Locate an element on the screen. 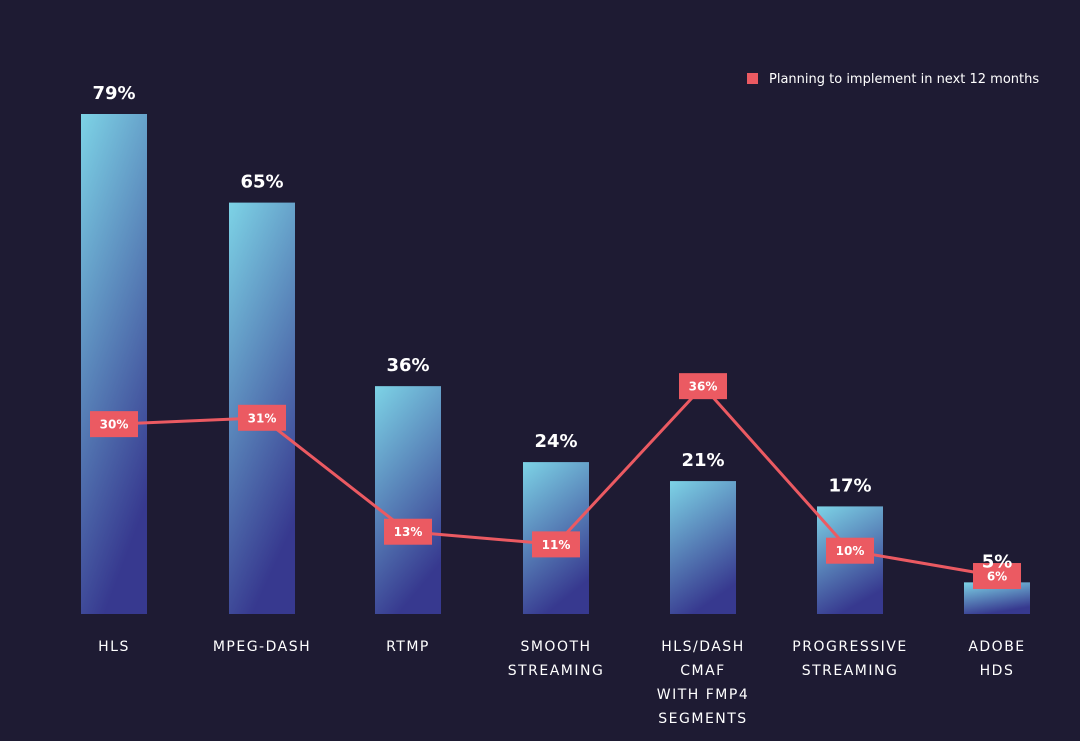  bar-value-label: 36% is located at coordinates (407, 365).